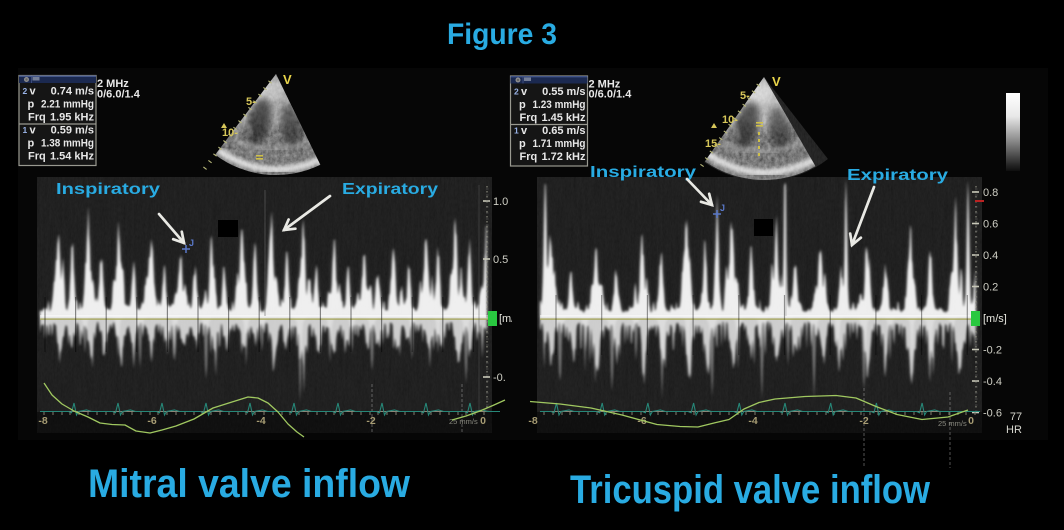 Image resolution: width=1064 pixels, height=530 pixels. I want to click on svg-text: 0.6, so click(990, 225).